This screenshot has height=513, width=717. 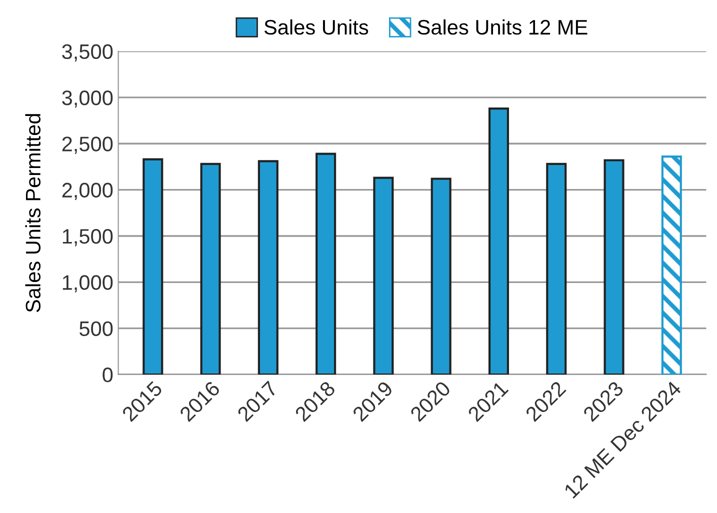 What do you see at coordinates (96, 328) in the screenshot?
I see `y-tick-label: 500` at bounding box center [96, 328].